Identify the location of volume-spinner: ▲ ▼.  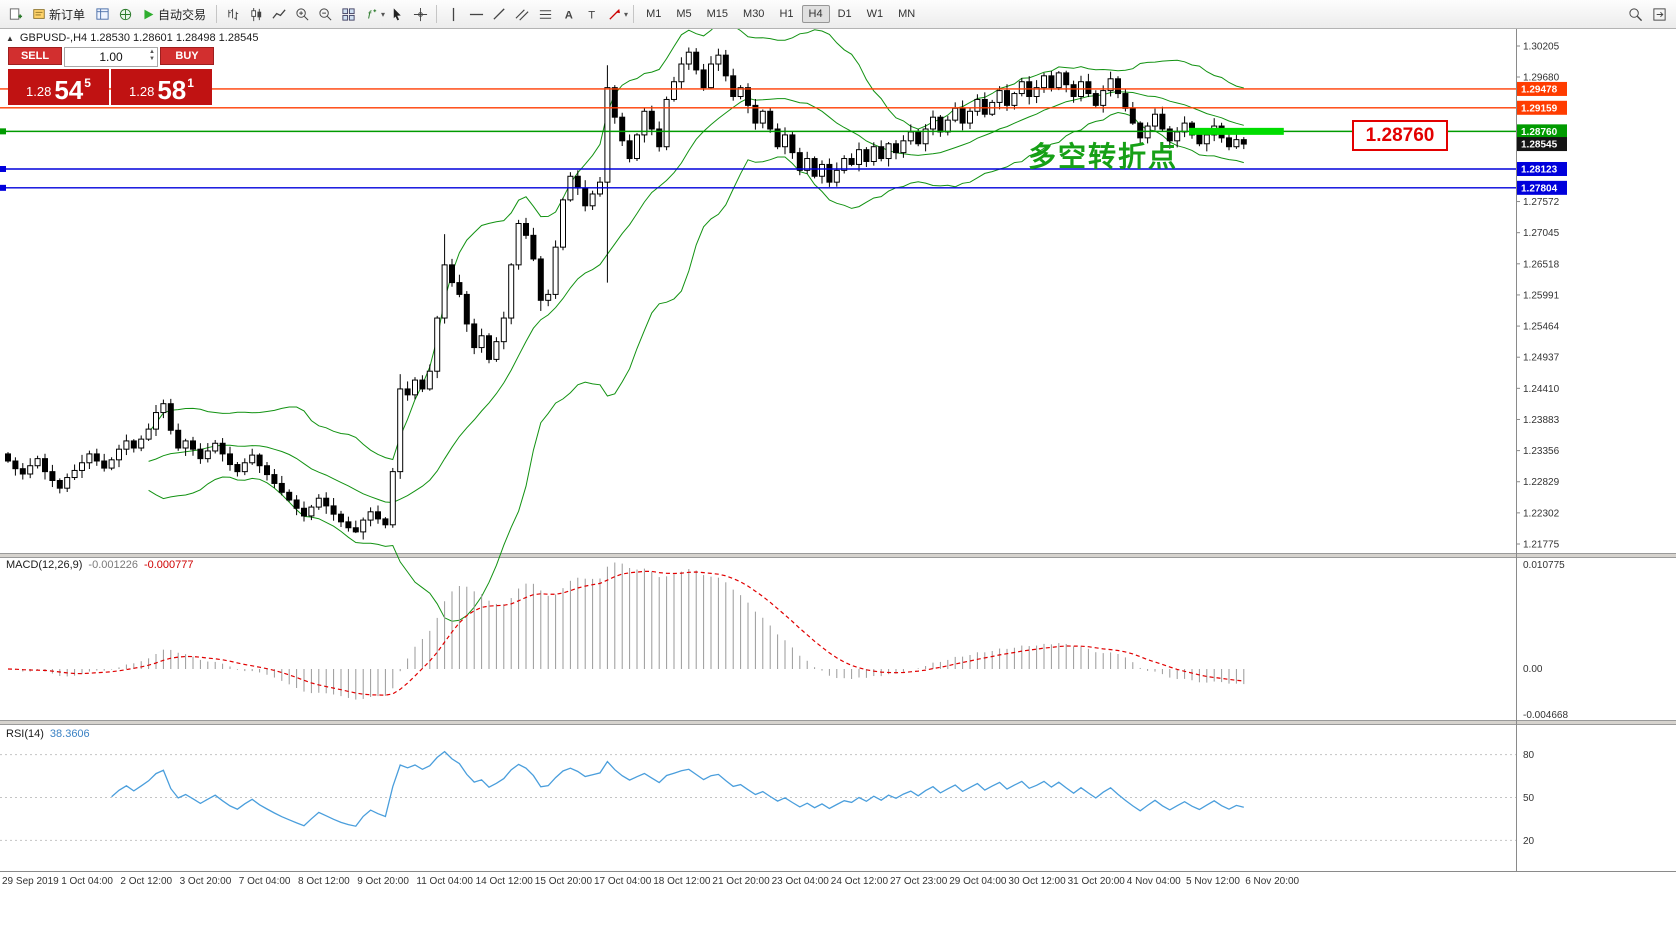
(152, 56).